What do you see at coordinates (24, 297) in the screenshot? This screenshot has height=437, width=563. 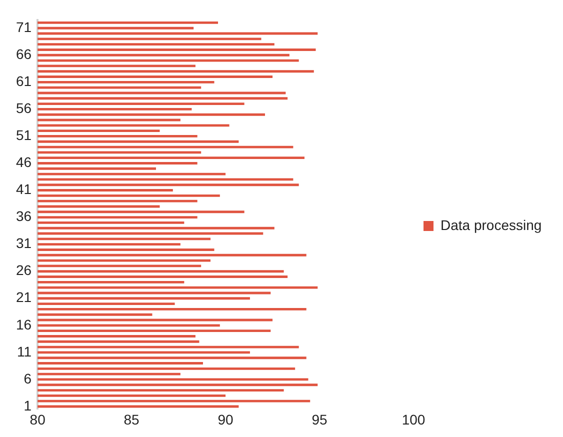 I see `y-tick-label: 21` at bounding box center [24, 297].